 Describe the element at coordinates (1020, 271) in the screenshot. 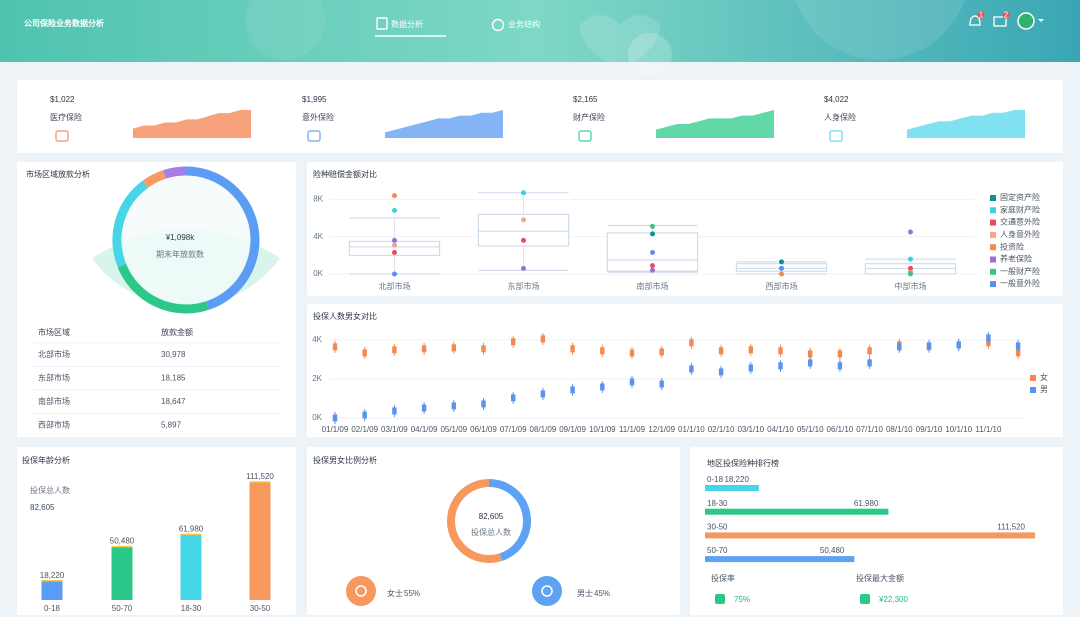

I see `legend-label: 一般财产险` at that location.